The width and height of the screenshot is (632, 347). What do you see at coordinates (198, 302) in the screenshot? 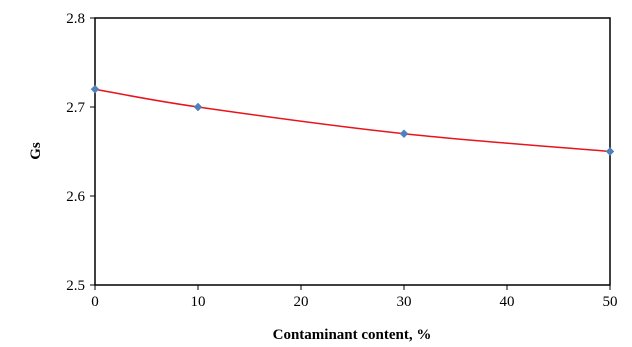
I see `x-tick-label: 10` at bounding box center [198, 302].